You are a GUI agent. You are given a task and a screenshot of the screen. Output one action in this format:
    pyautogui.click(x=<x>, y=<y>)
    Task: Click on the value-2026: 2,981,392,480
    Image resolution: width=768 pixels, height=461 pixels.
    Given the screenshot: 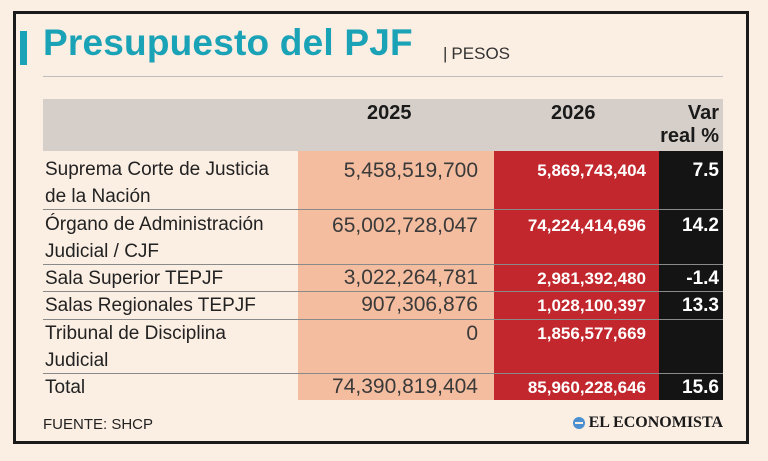 What is the action you would take?
    pyautogui.click(x=591, y=278)
    